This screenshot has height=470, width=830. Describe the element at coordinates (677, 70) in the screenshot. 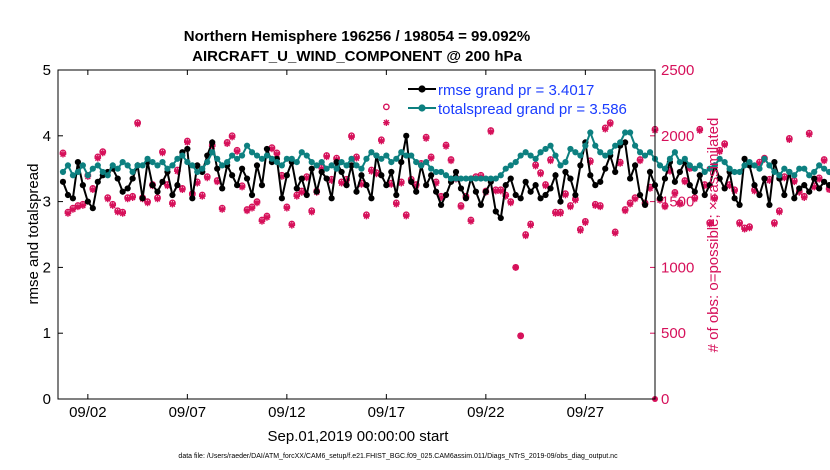

I see `right-y-tick-label: 2500` at that location.